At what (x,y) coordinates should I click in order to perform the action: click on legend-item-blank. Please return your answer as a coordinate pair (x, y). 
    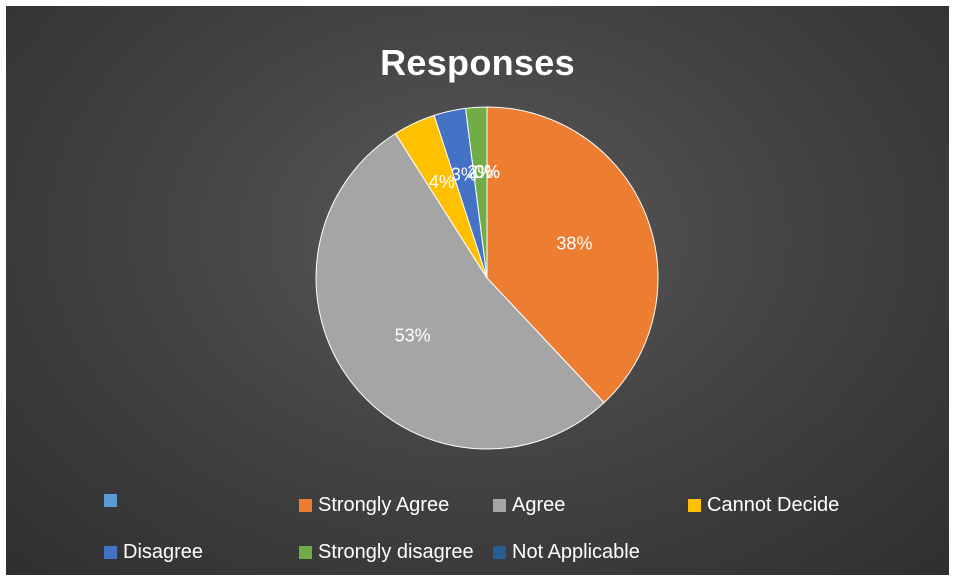
    Looking at the image, I should click on (113, 500).